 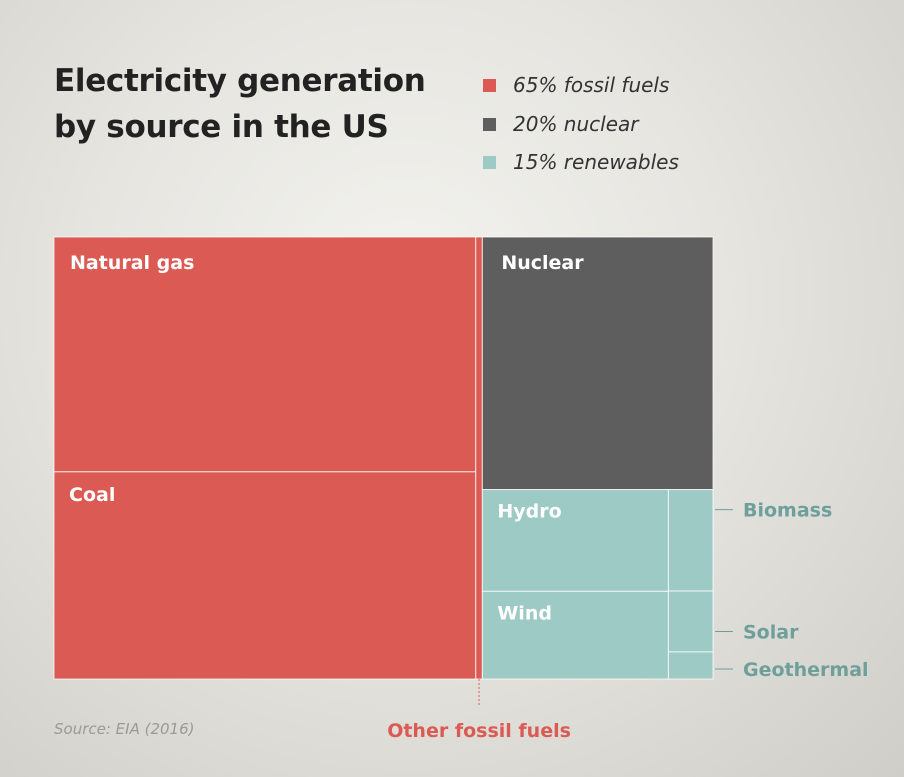 What do you see at coordinates (771, 632) in the screenshot?
I see `external-label-solar: Solar` at bounding box center [771, 632].